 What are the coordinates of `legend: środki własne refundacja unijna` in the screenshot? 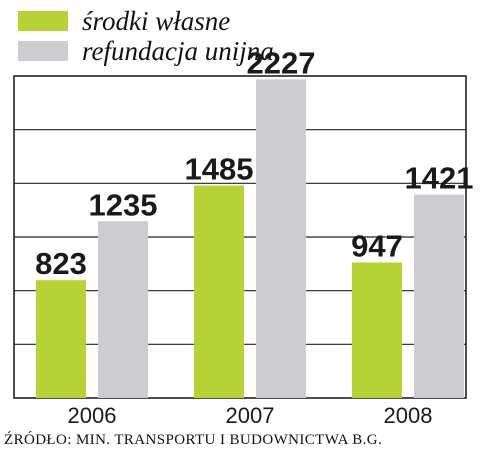 It's located at (146, 36).